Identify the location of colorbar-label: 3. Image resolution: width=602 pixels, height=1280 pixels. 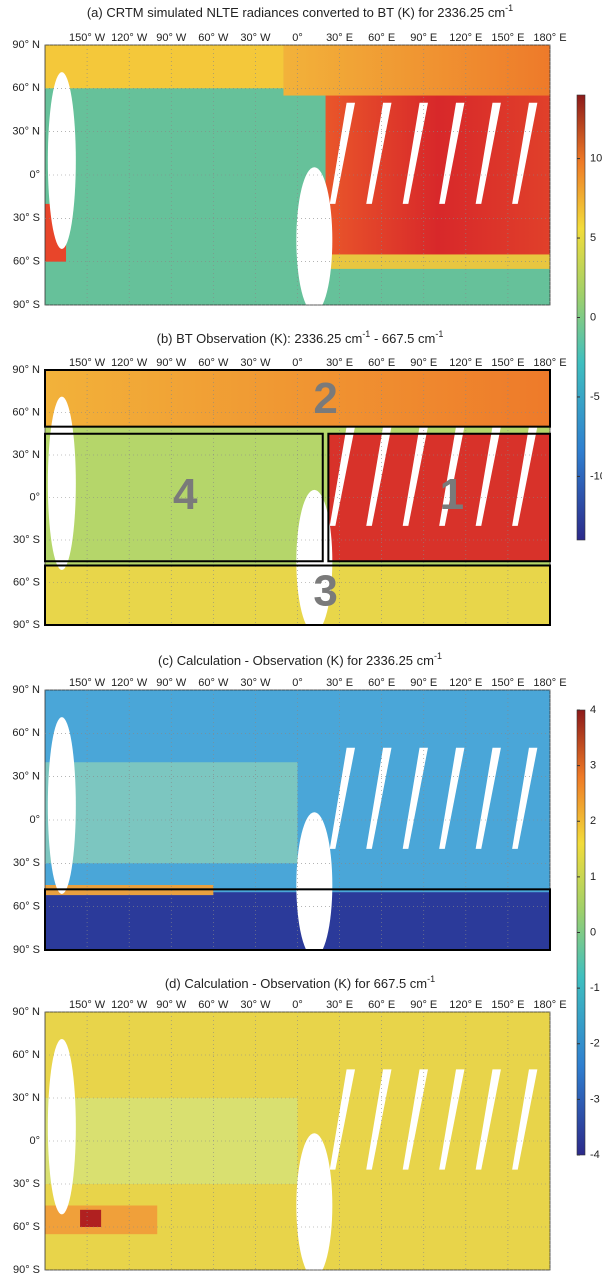
(593, 766).